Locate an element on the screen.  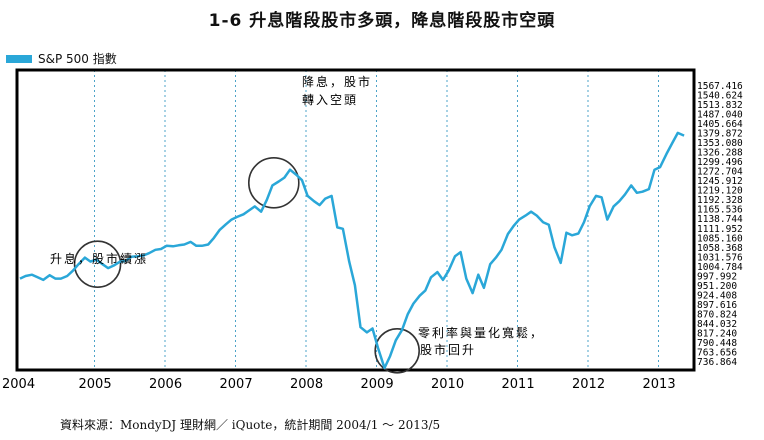
y-tick-label: 897.616 is located at coordinates (717, 305).